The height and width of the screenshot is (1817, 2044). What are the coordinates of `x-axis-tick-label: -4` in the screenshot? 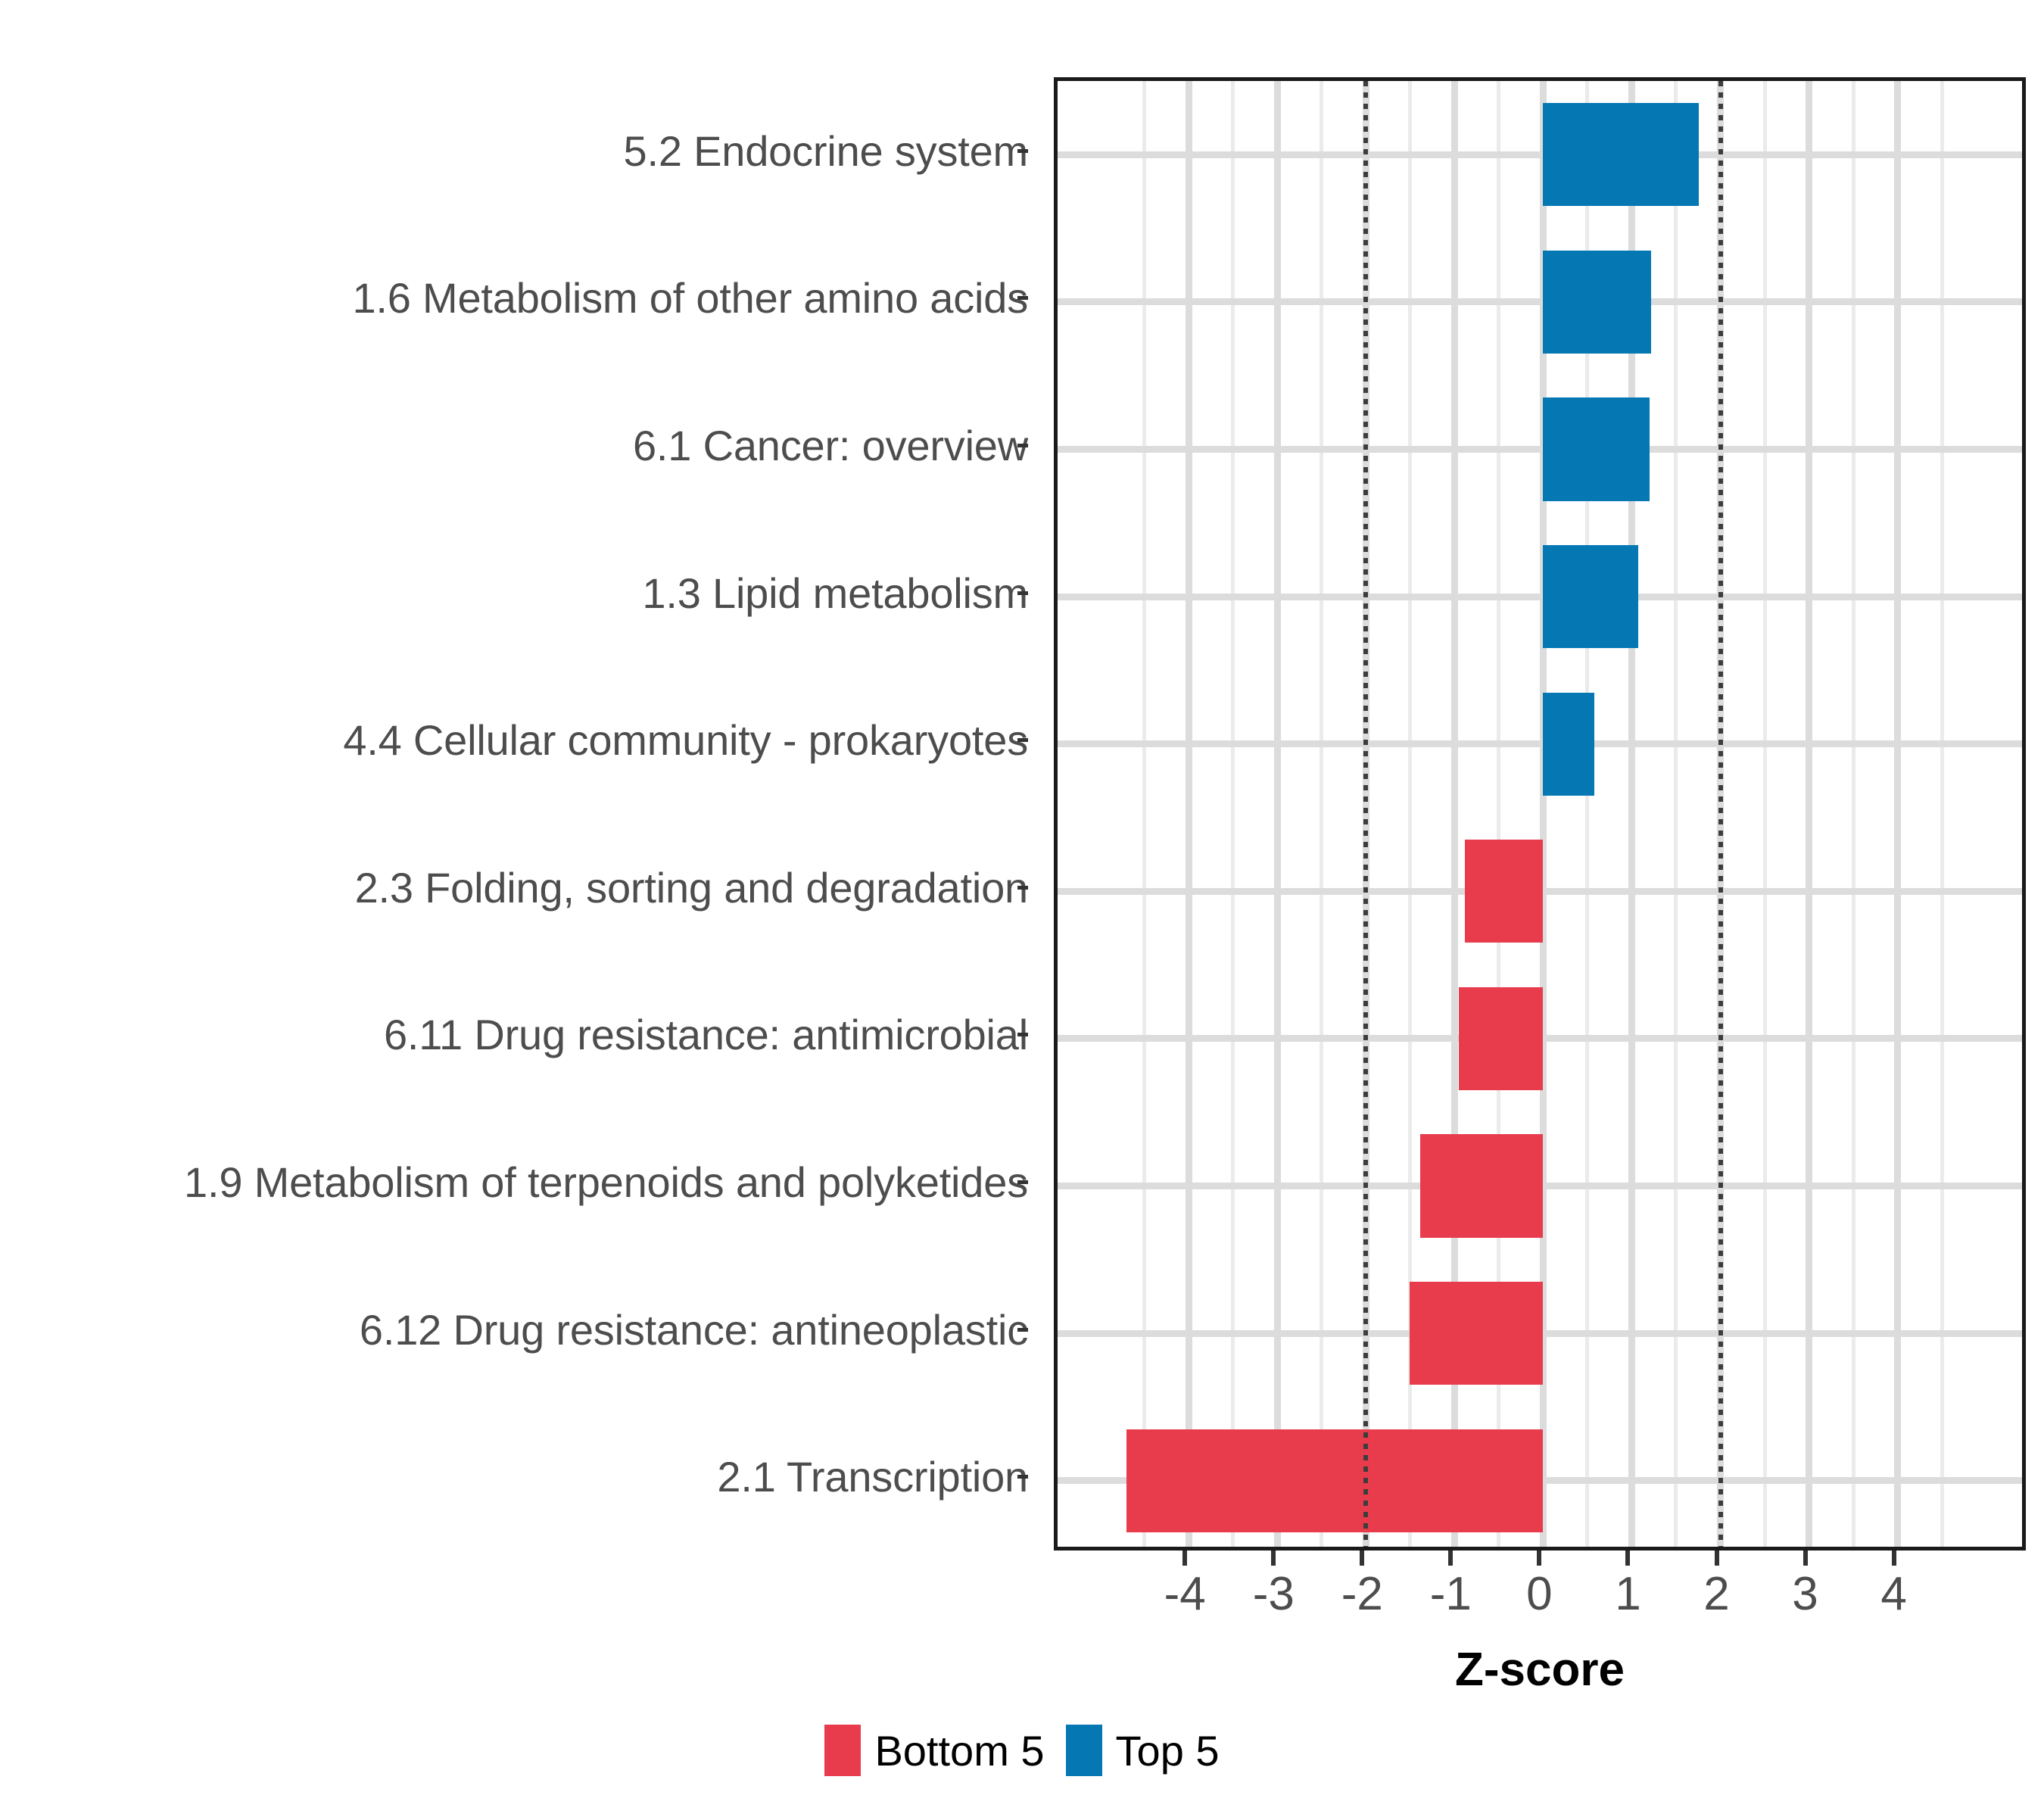 It's located at (1185, 1594).